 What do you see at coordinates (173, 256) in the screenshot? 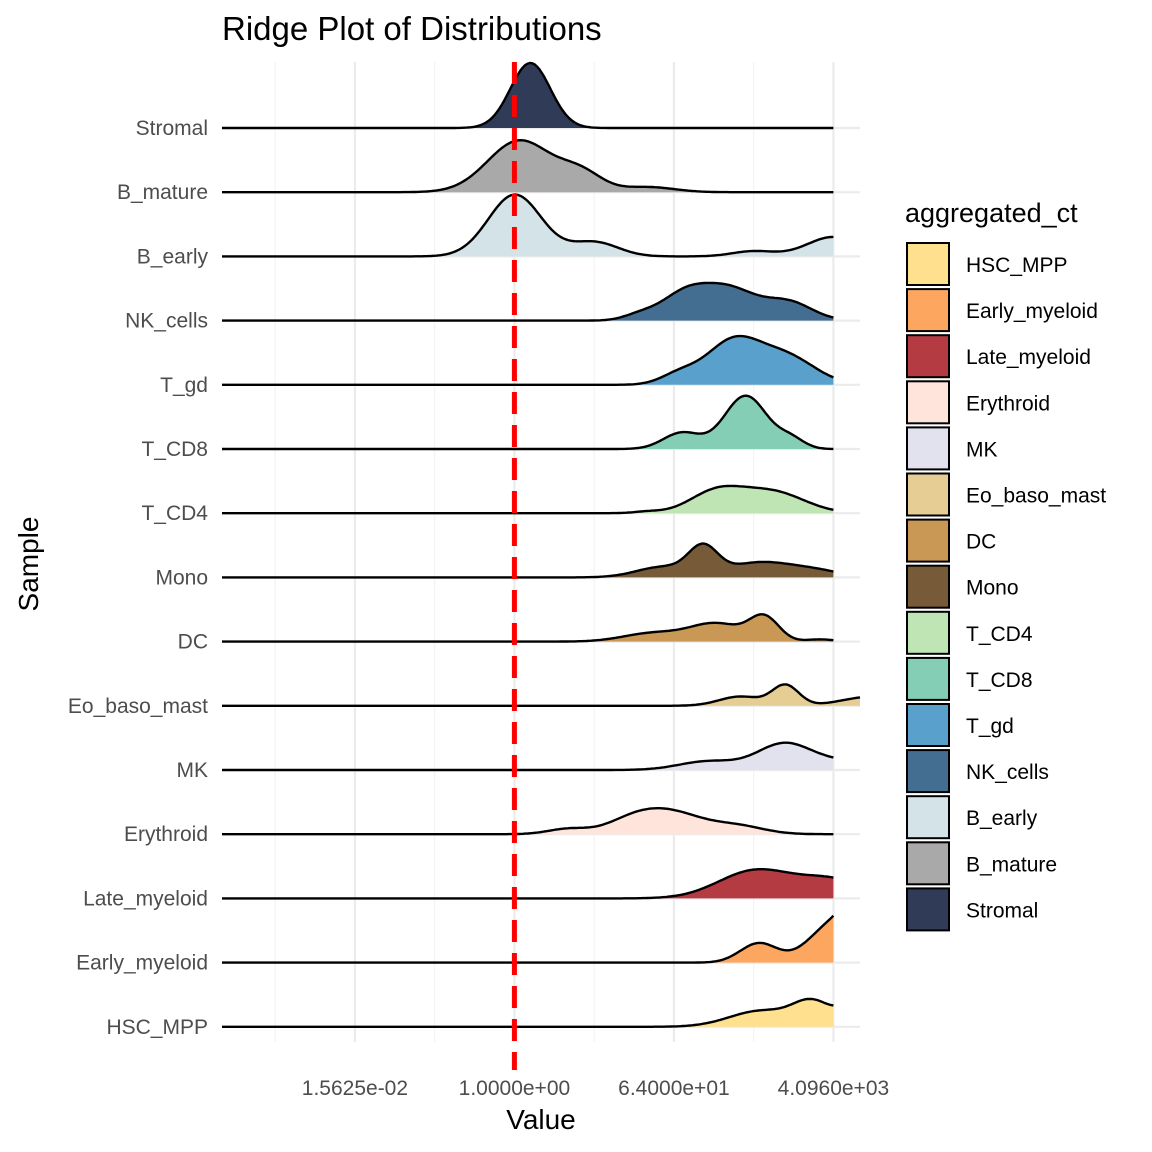
I see `y-tick-label: B_early` at bounding box center [173, 256].